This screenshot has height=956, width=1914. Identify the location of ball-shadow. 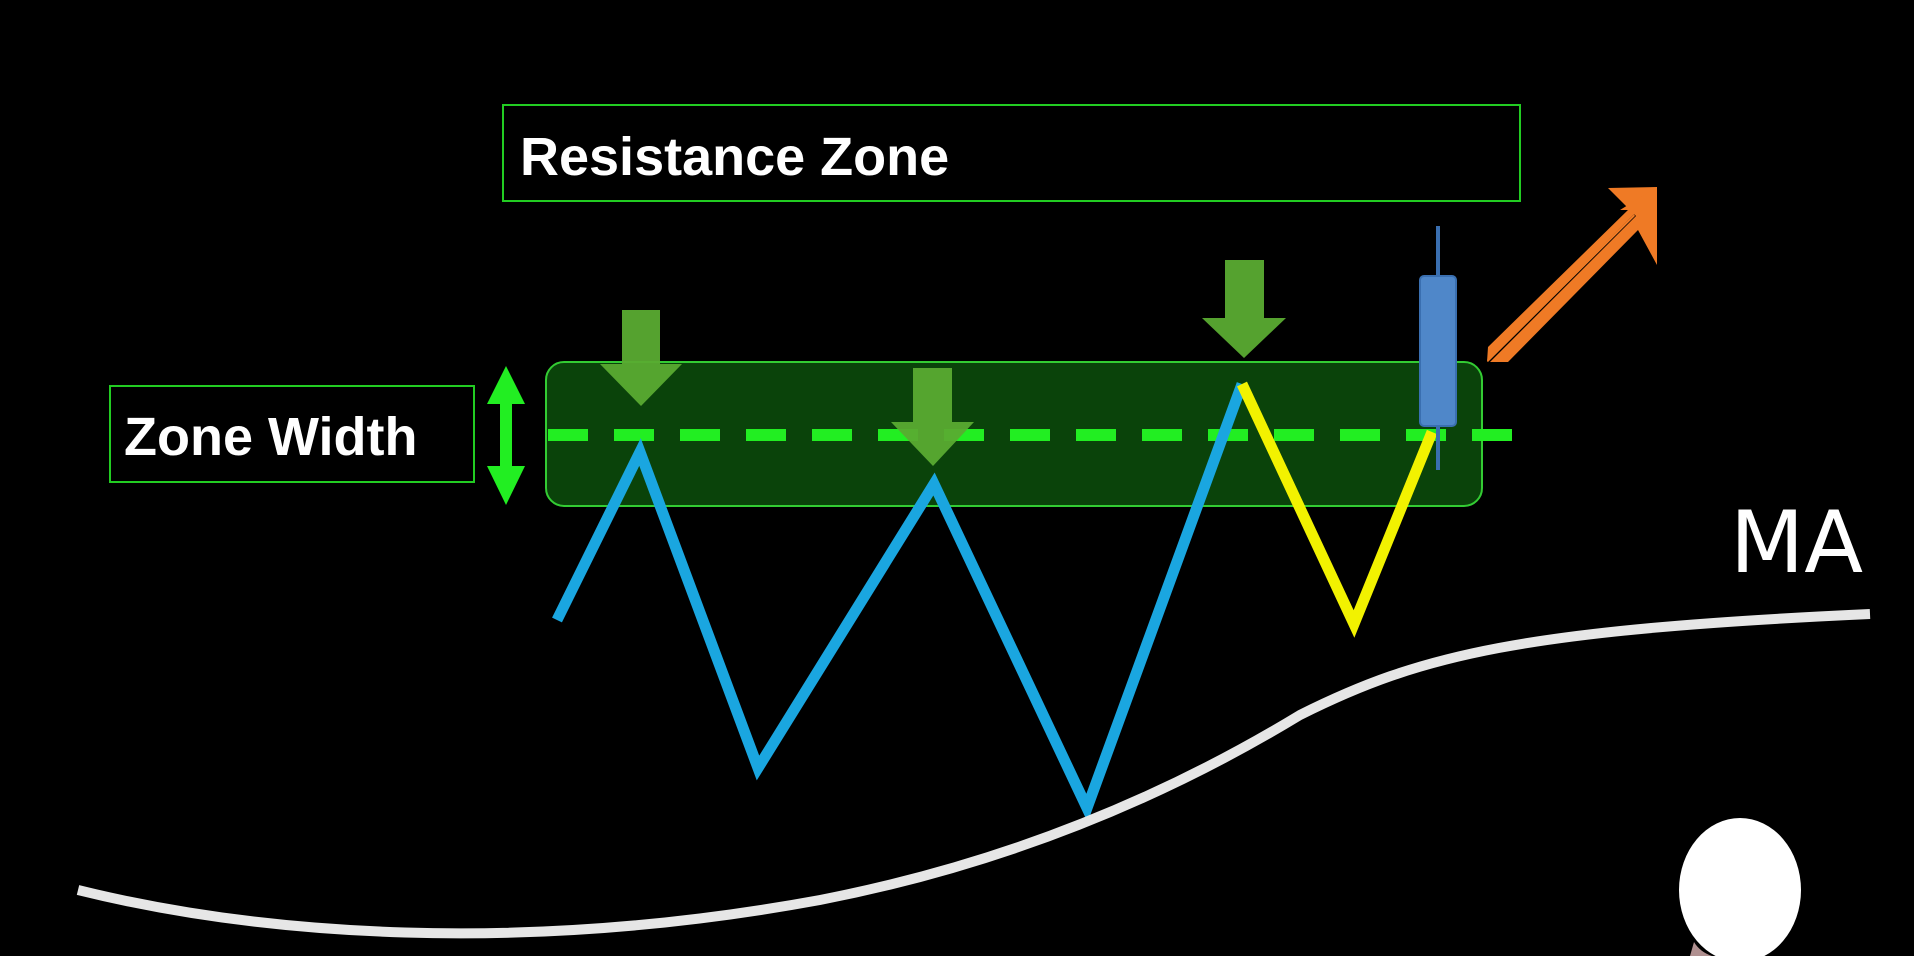
(1701, 949).